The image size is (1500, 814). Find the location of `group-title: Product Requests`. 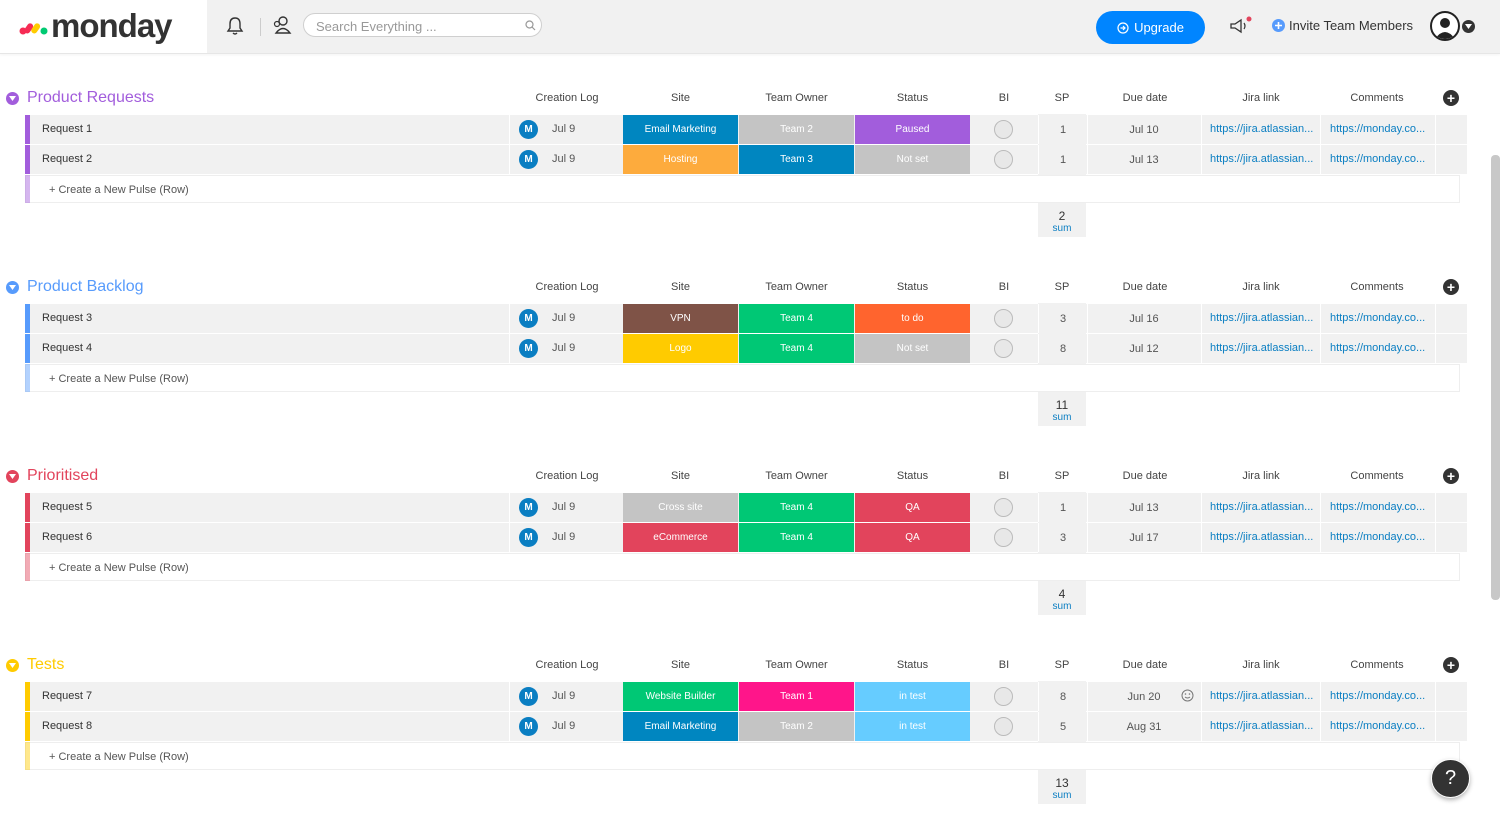

group-title: Product Requests is located at coordinates (91, 97).